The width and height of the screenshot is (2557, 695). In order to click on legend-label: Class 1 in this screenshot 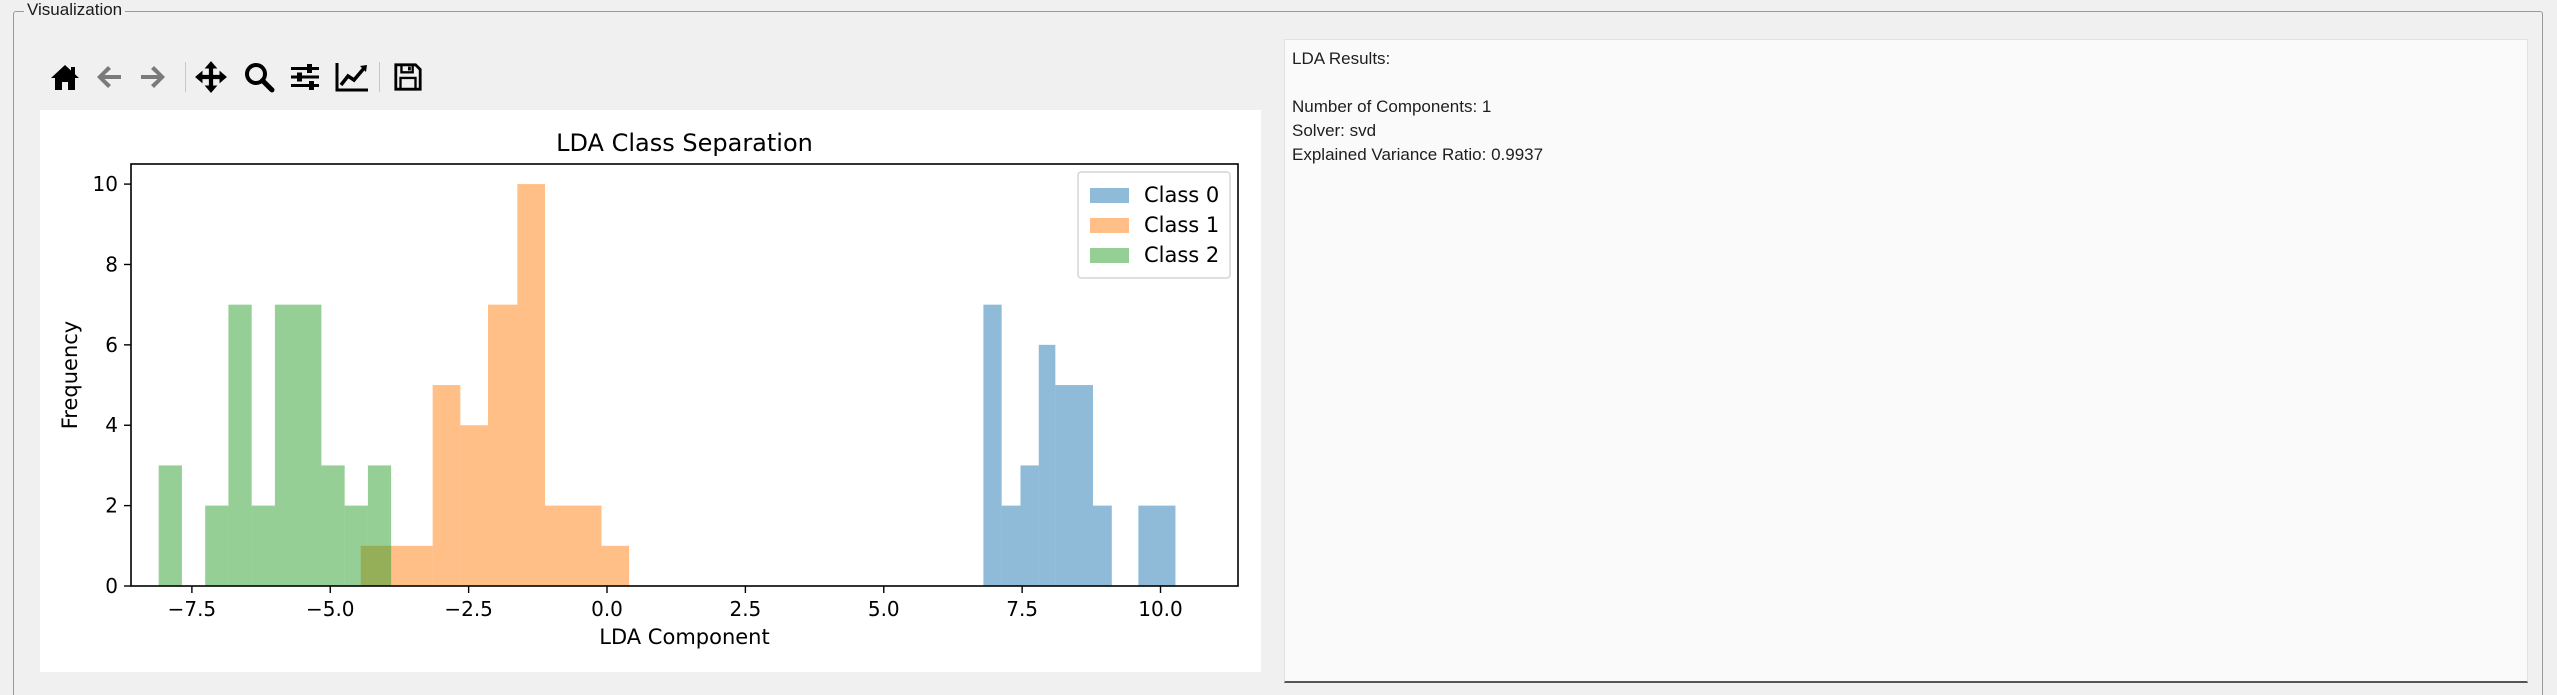, I will do `click(1181, 225)`.